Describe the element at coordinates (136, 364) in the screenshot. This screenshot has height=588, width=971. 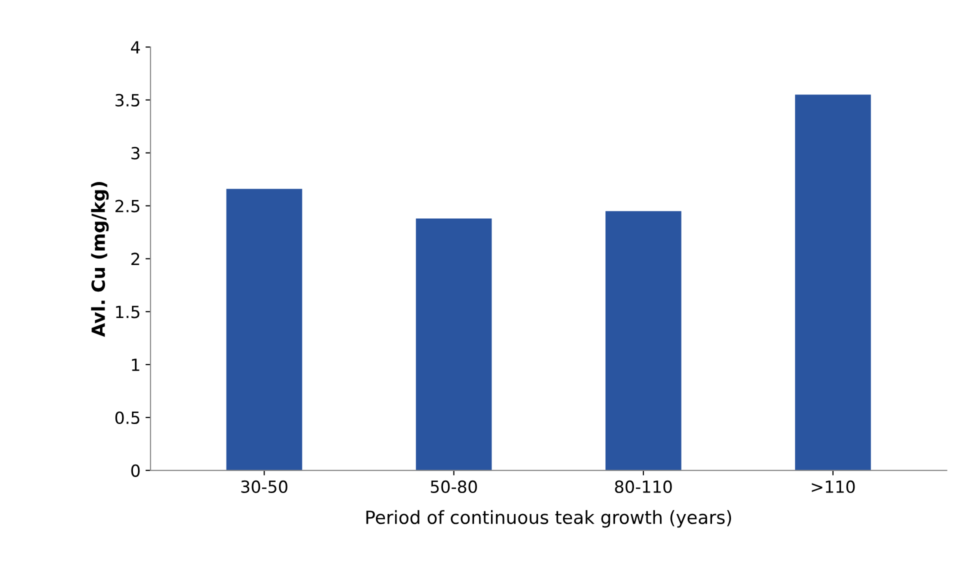
I see `y-tick-label: 1` at that location.